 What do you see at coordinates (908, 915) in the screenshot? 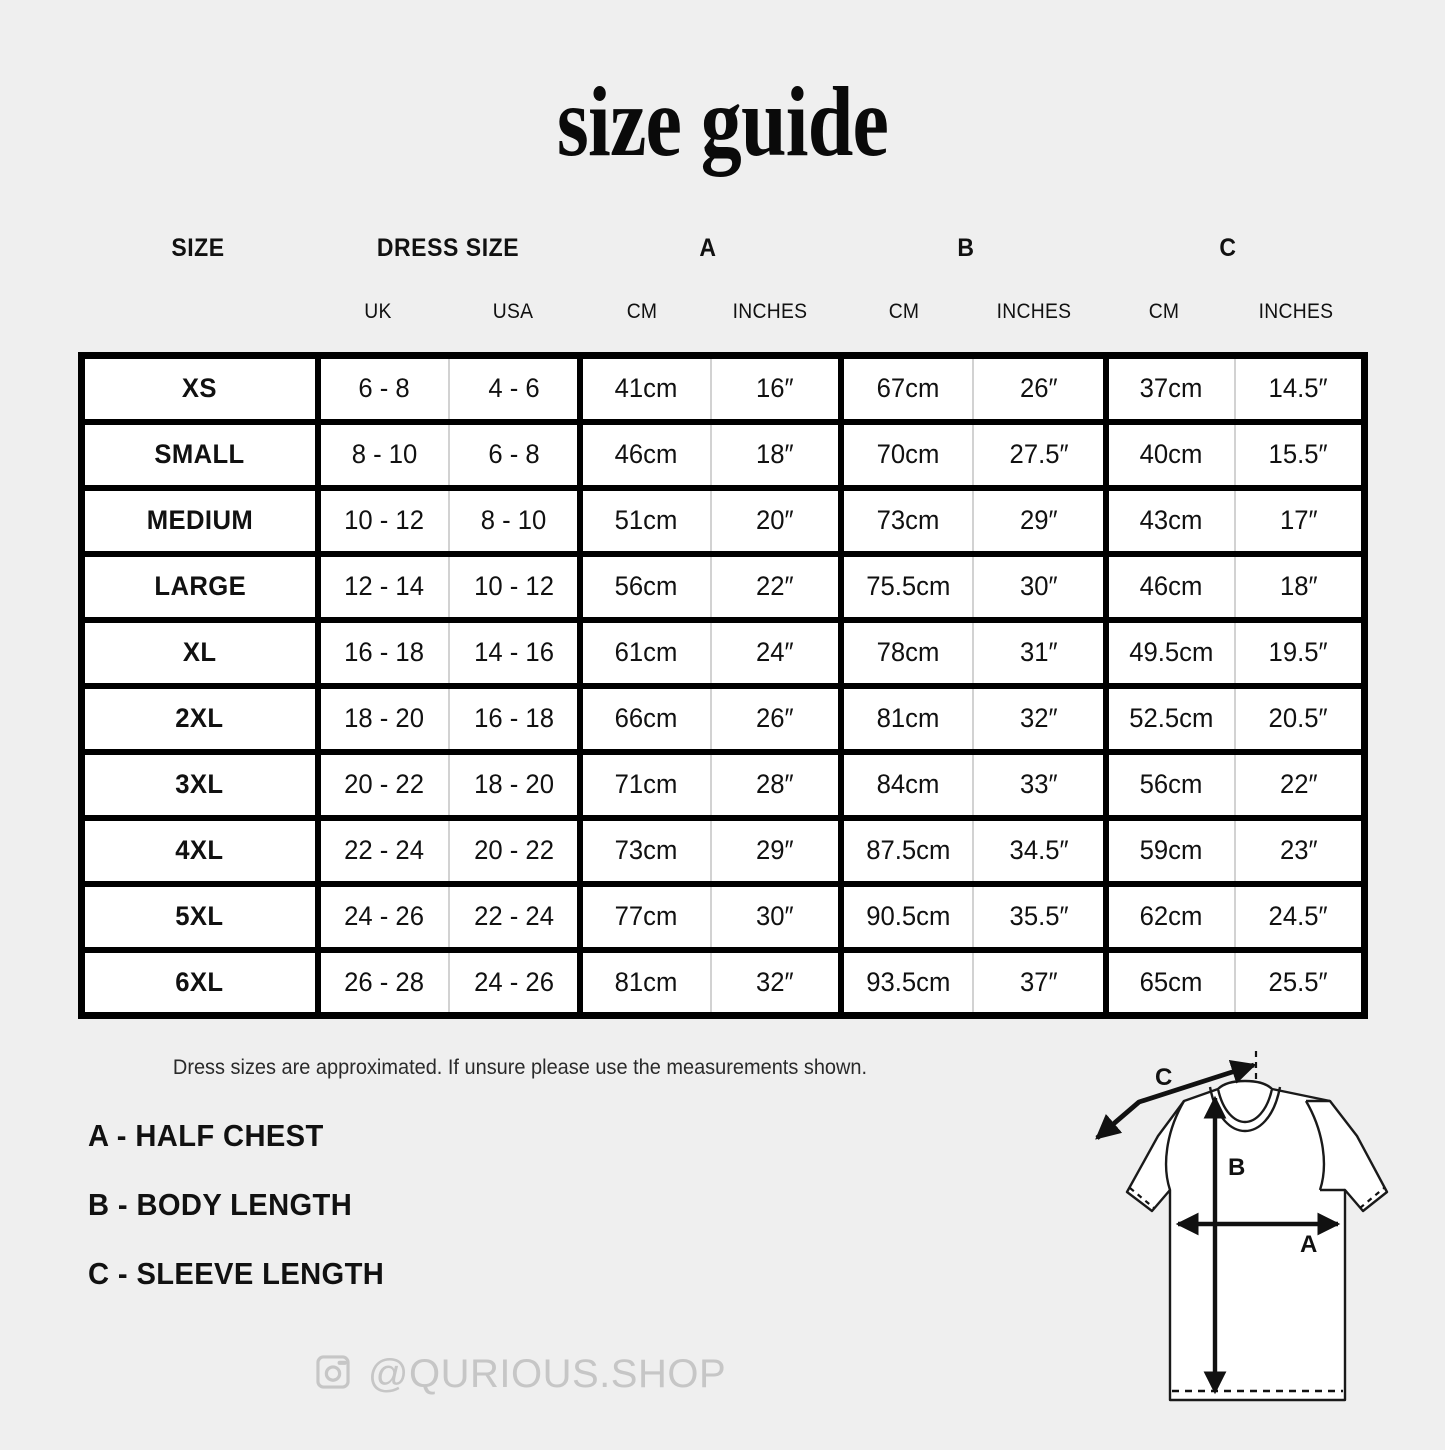
I see `cell-b-cm: 90.5cm` at bounding box center [908, 915].